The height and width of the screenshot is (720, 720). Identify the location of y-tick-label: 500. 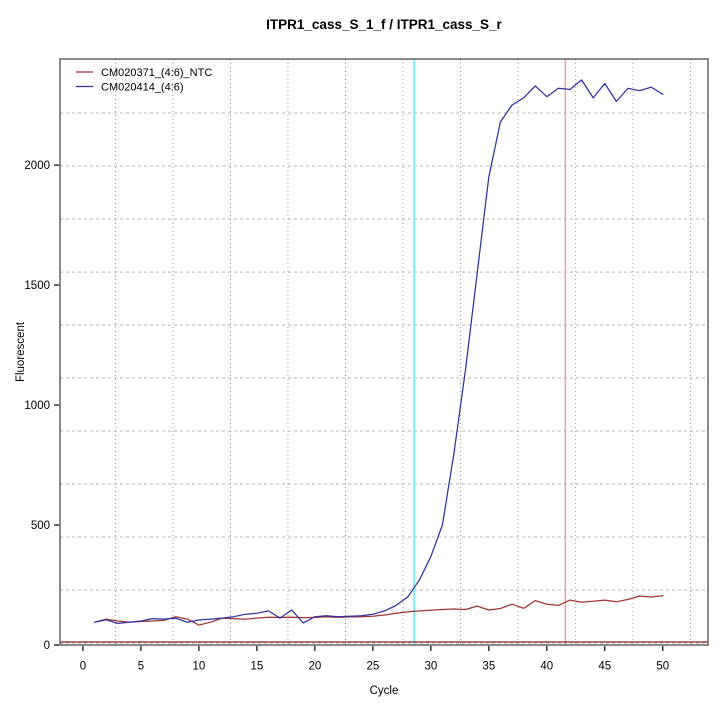
(40, 526).